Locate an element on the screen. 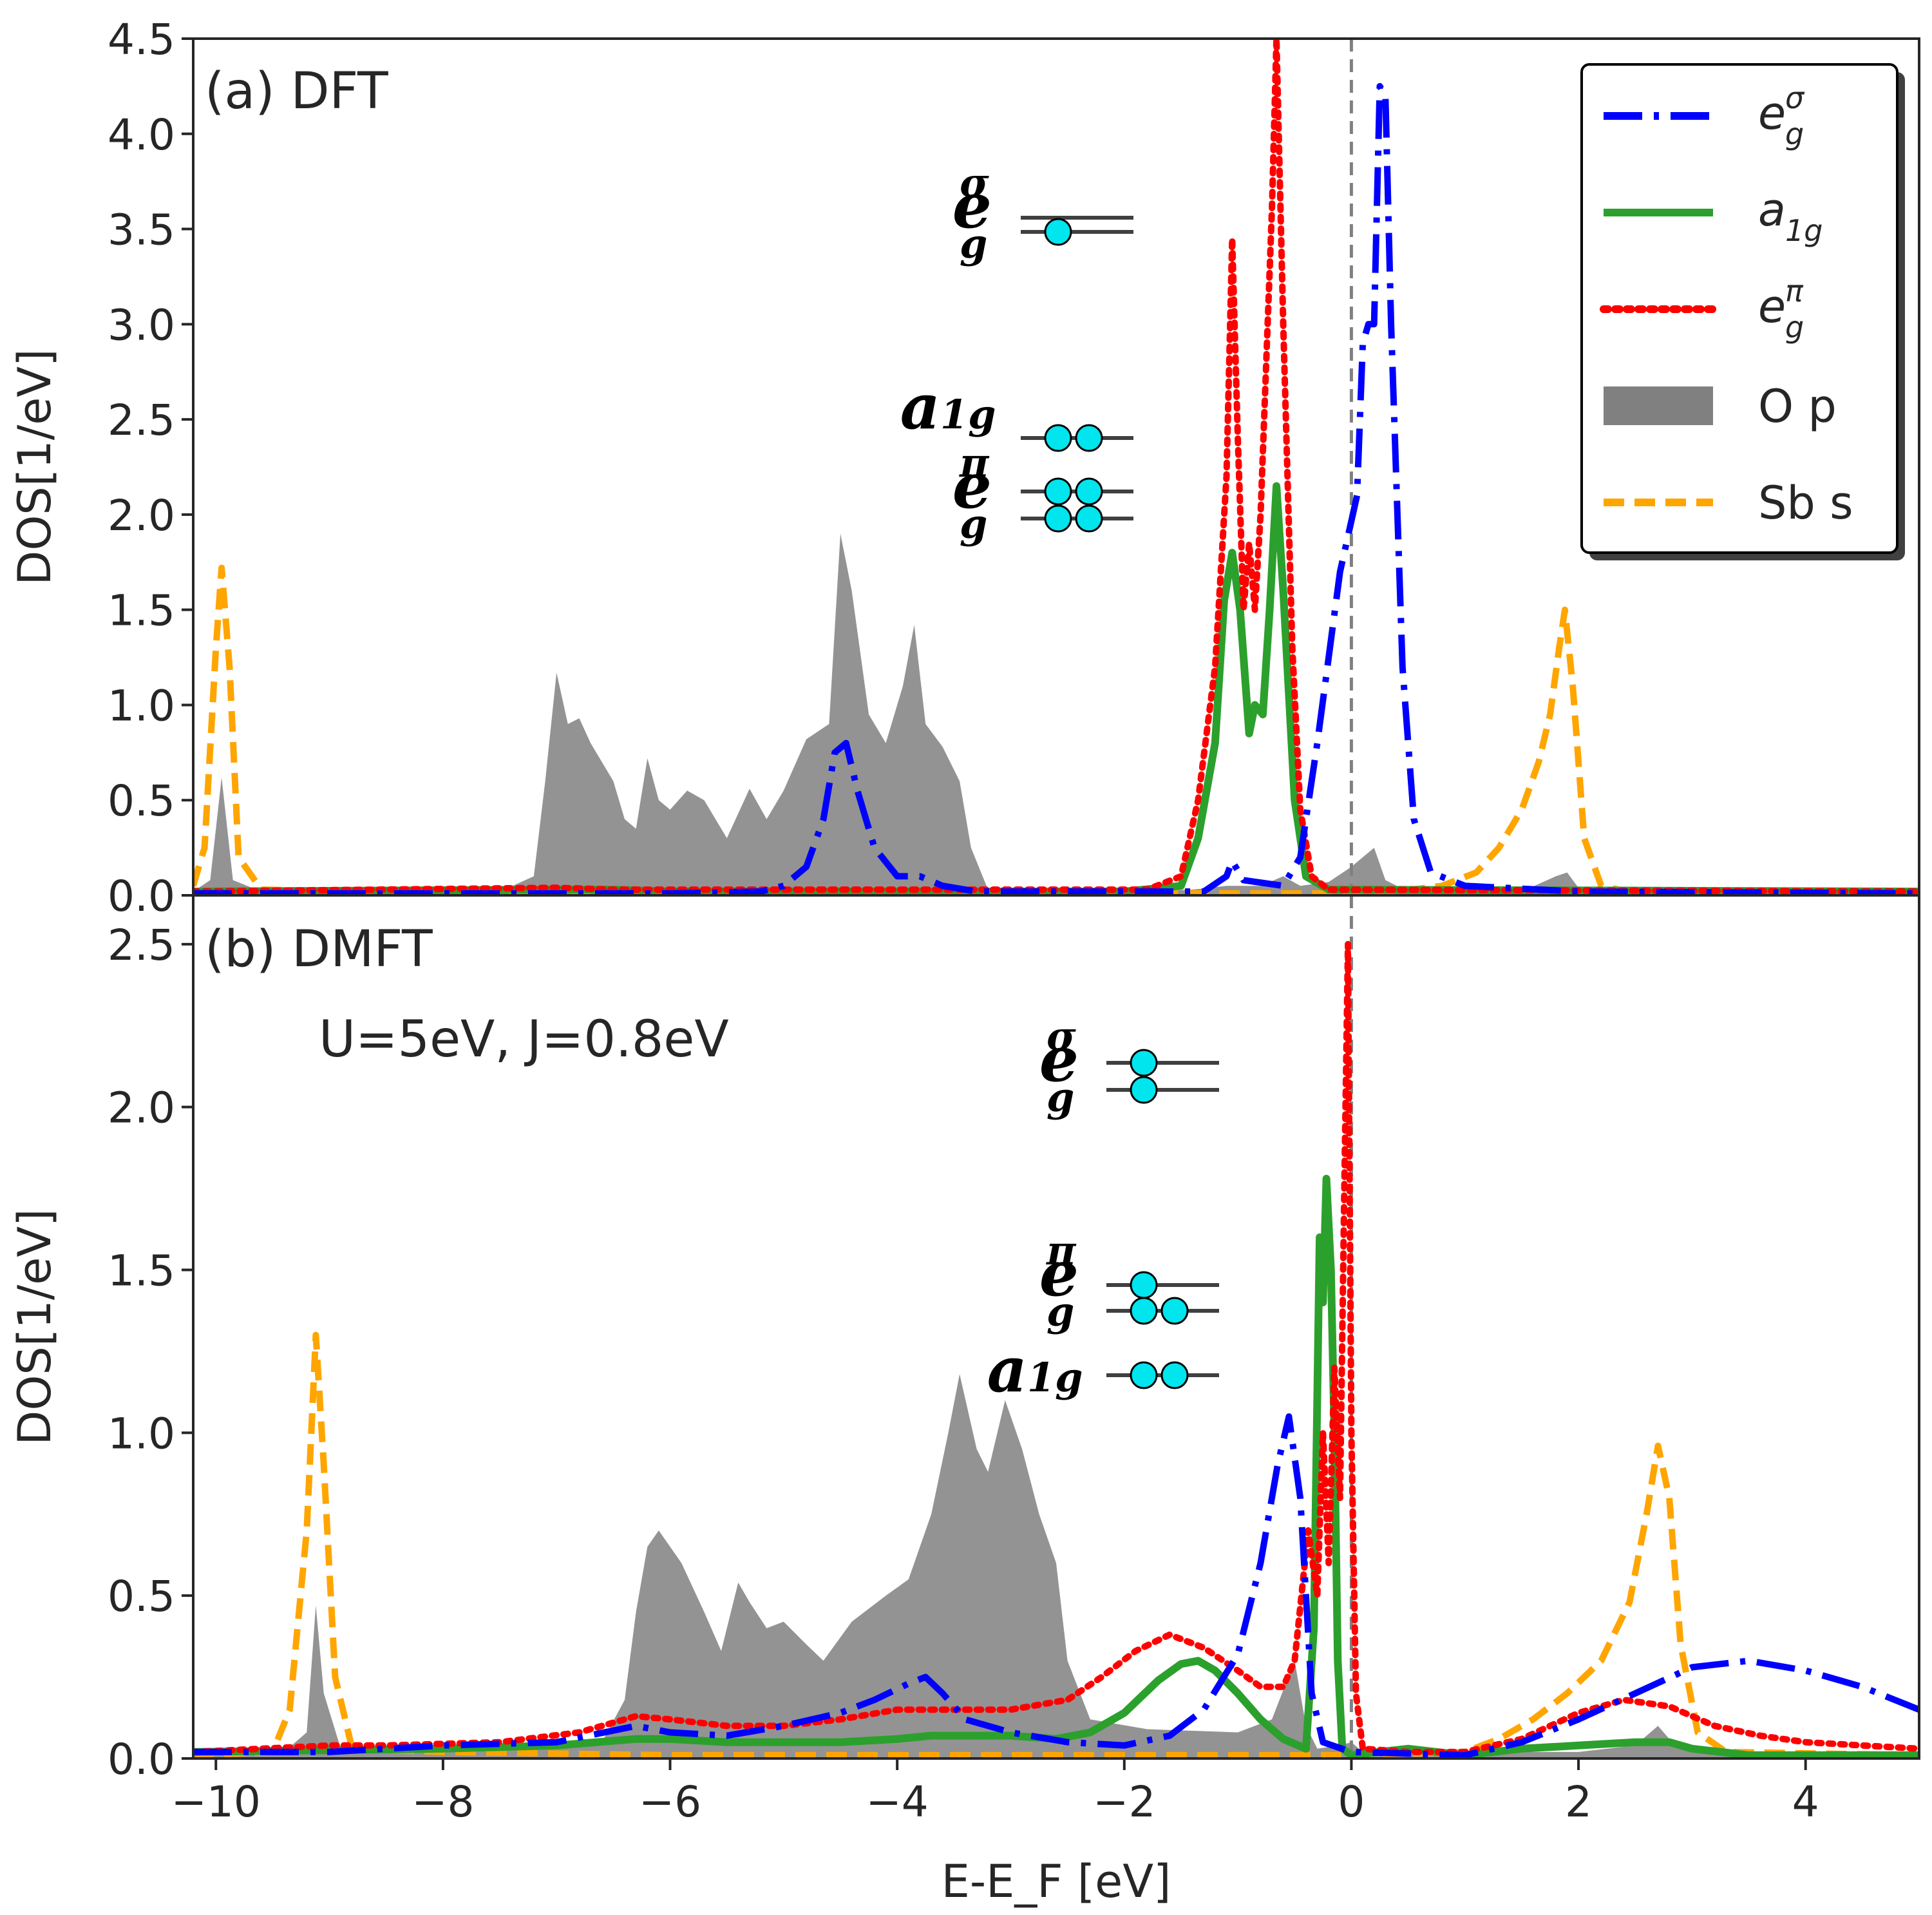 This screenshot has height=1915, width=1932. legend-swatch-op is located at coordinates (1659, 405).